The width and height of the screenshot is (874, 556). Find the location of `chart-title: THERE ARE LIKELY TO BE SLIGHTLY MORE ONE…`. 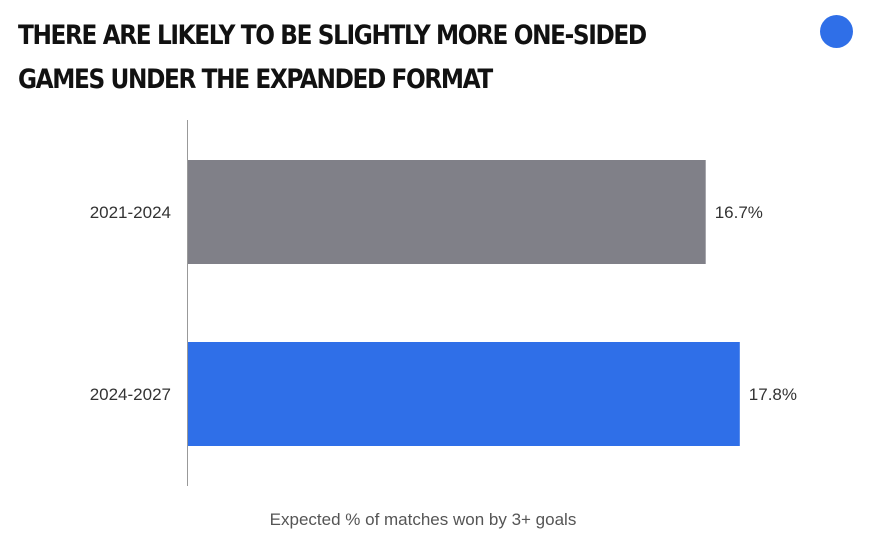

chart-title: THERE ARE LIKELY TO BE SLIGHTLY MORE ONE… is located at coordinates (332, 57).